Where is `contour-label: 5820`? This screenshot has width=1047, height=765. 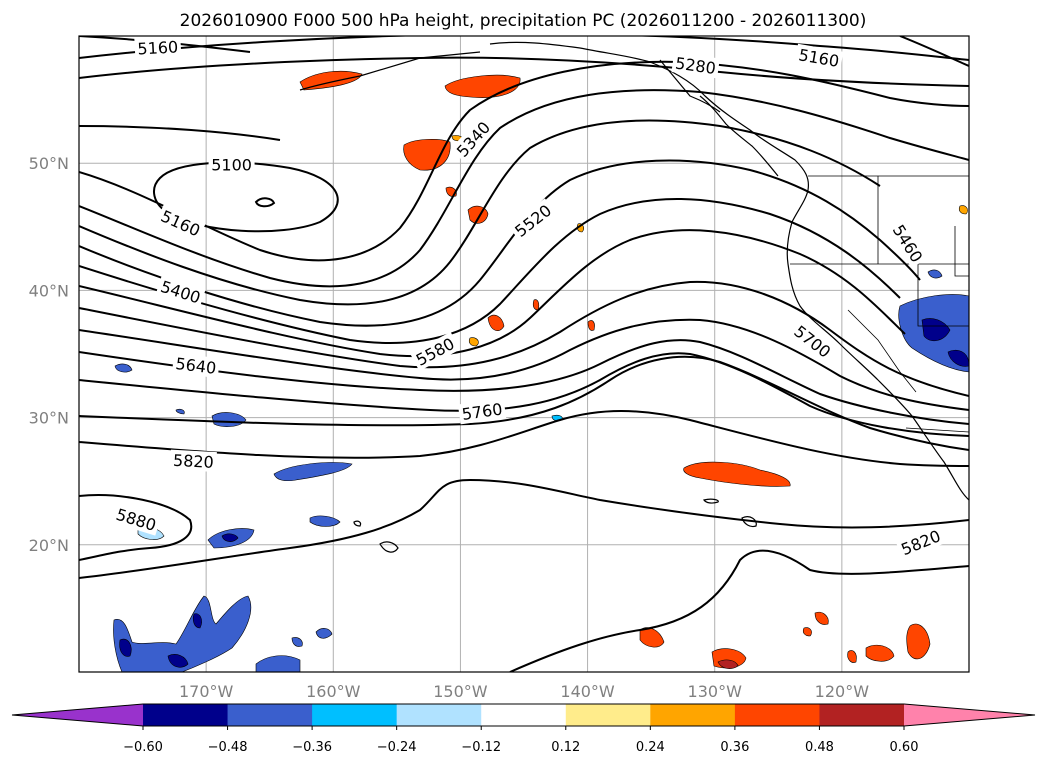
contour-label: 5820 is located at coordinates (193, 461).